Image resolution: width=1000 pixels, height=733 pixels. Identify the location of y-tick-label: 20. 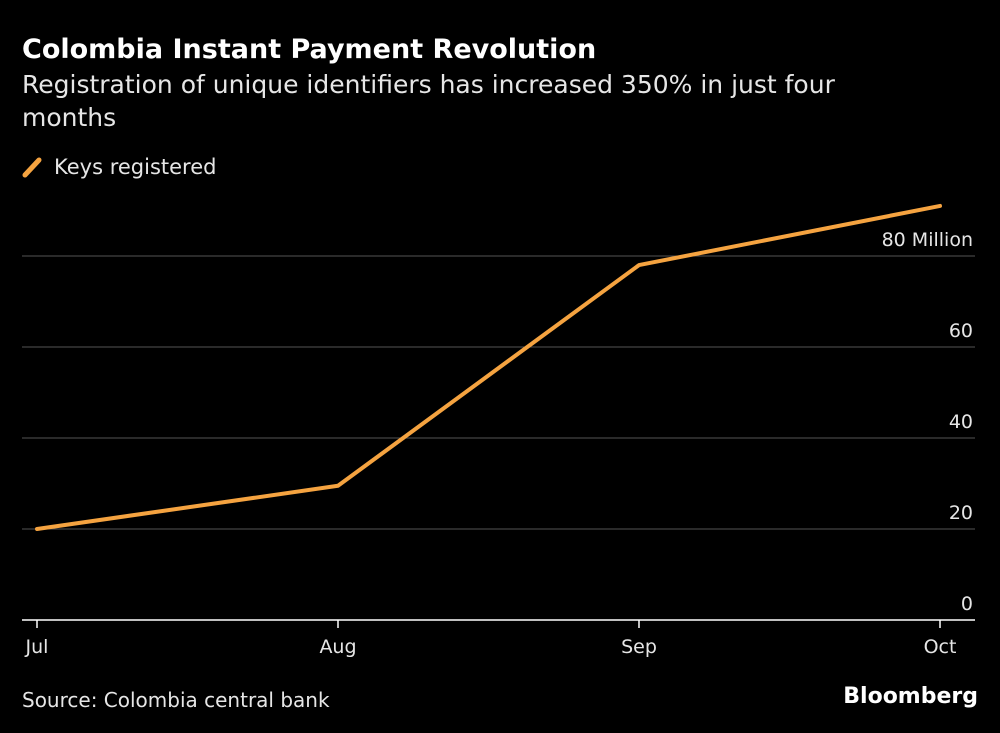
(961, 513).